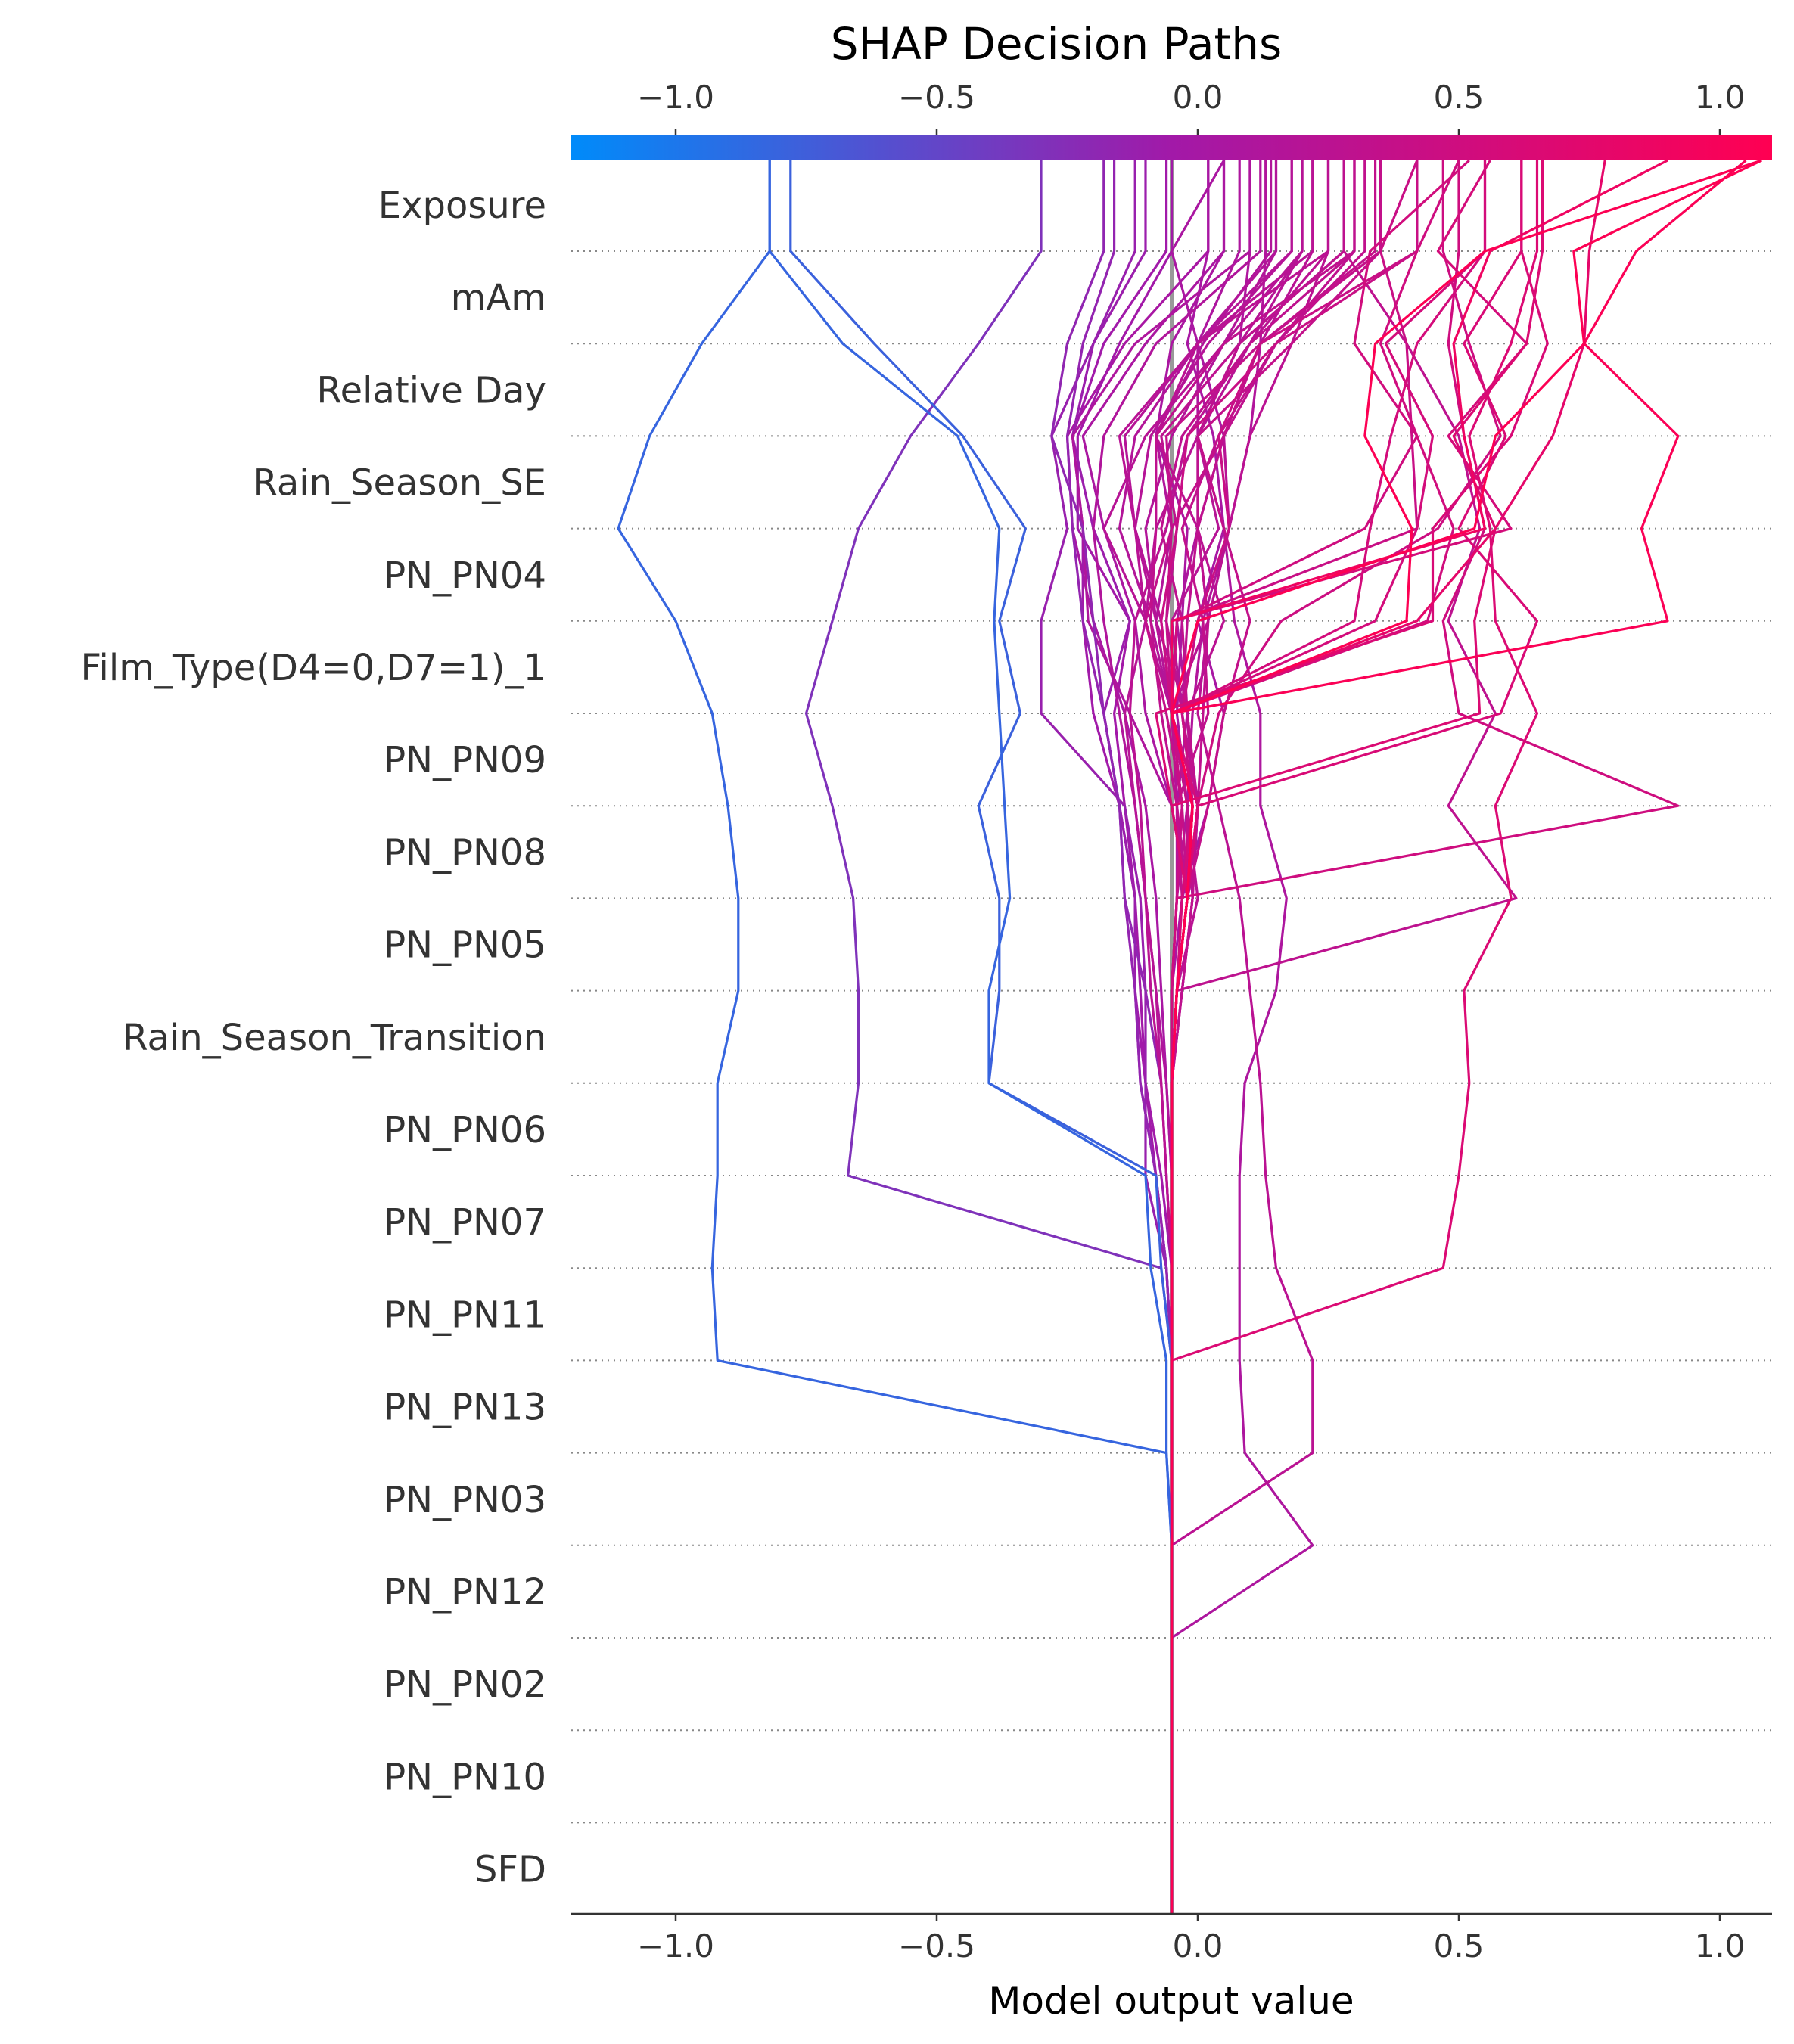 This screenshot has width=1794, height=2044. I want to click on bottom-tick-label: 1.0, so click(1720, 1946).